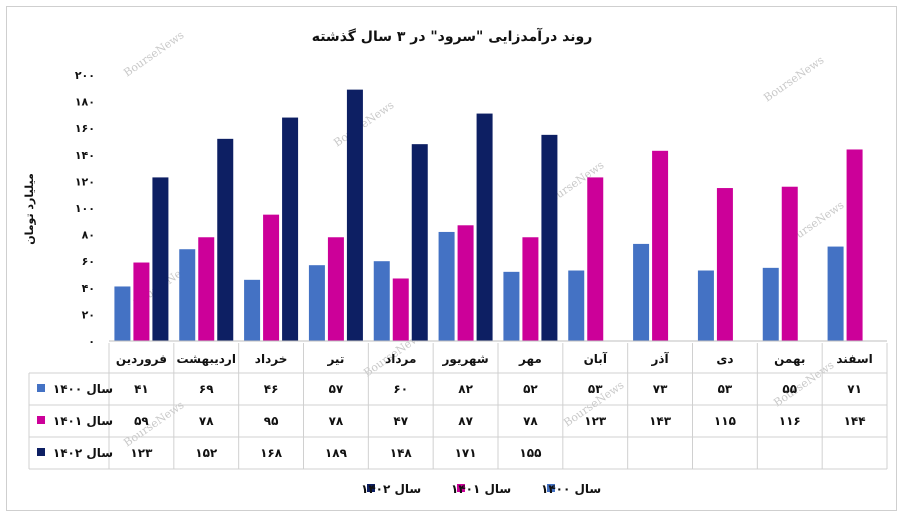  I want to click on legend-label: سال ۱۴۰۲, so click(391, 489).